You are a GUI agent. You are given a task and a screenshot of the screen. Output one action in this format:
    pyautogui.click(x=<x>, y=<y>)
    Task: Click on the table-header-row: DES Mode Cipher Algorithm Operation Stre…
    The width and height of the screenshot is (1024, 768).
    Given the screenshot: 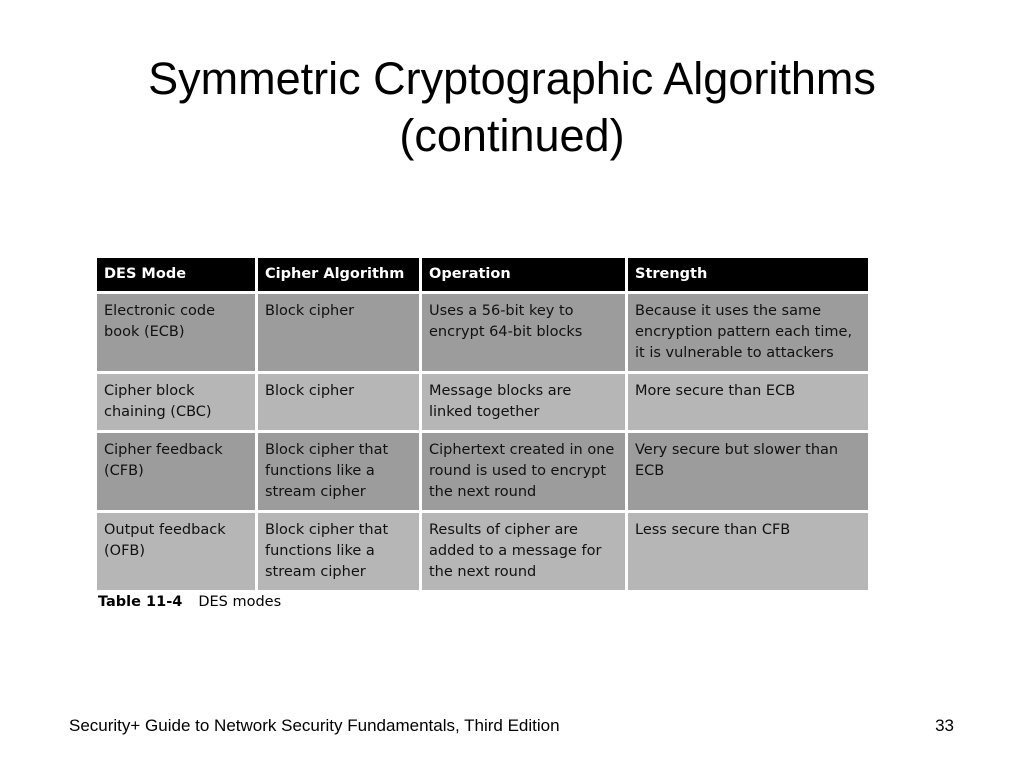 What is the action you would take?
    pyautogui.click(x=482, y=274)
    